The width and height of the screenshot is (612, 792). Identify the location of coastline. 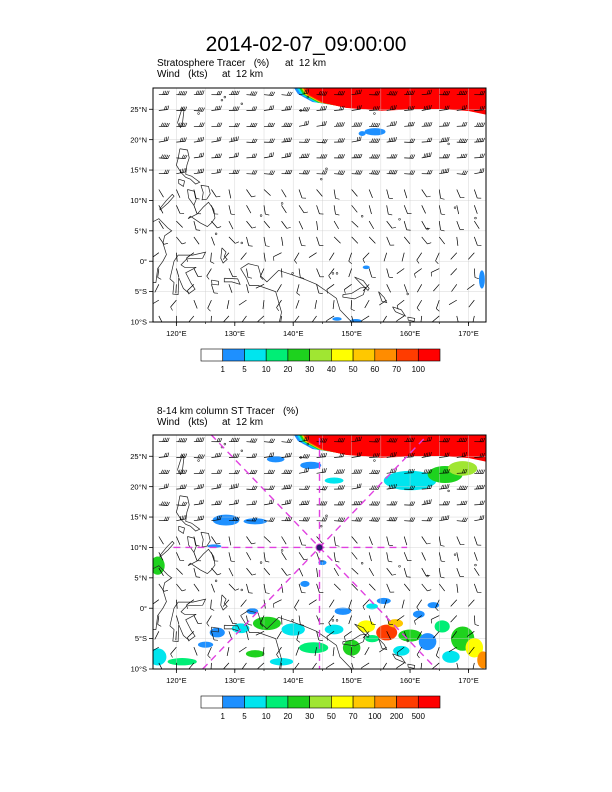
(411, 666).